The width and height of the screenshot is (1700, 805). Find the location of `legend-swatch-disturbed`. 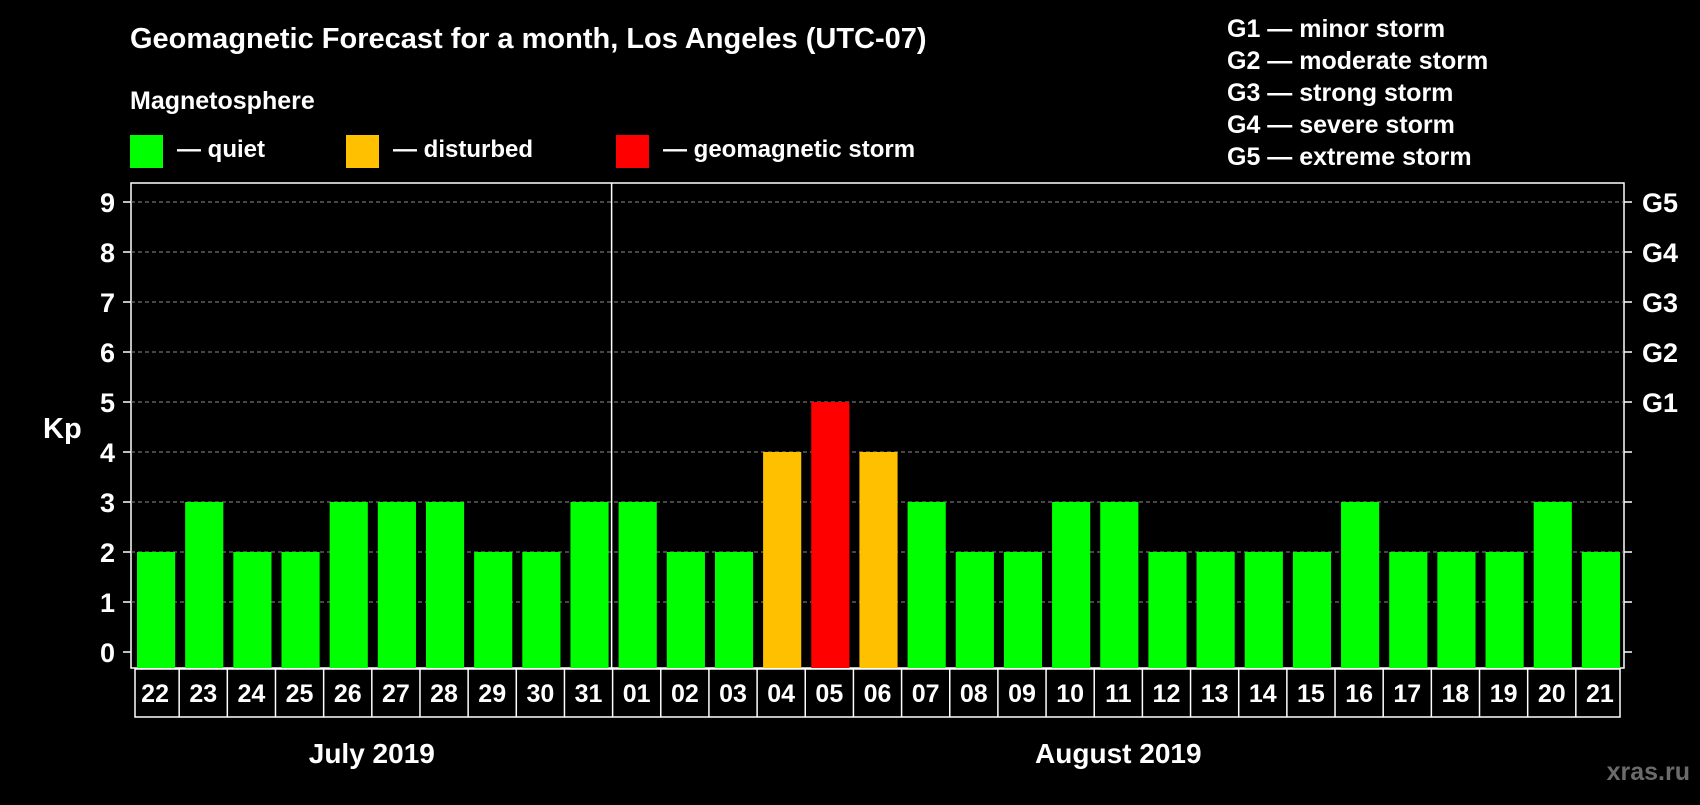

legend-swatch-disturbed is located at coordinates (362, 151).